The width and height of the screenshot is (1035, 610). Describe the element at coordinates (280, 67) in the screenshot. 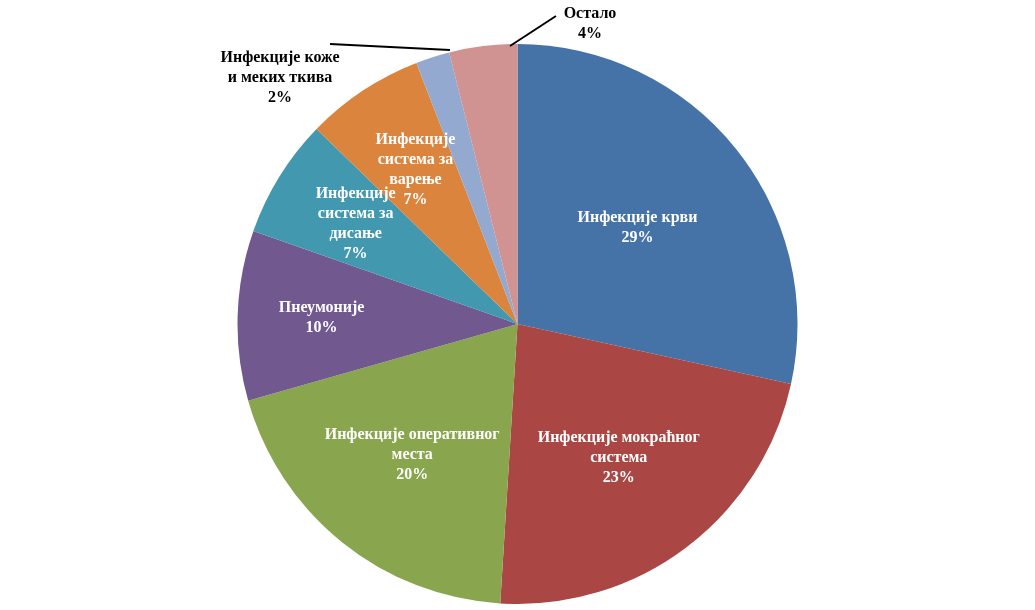

I see `slice-label: Инфекције коже и меких ткива` at that location.